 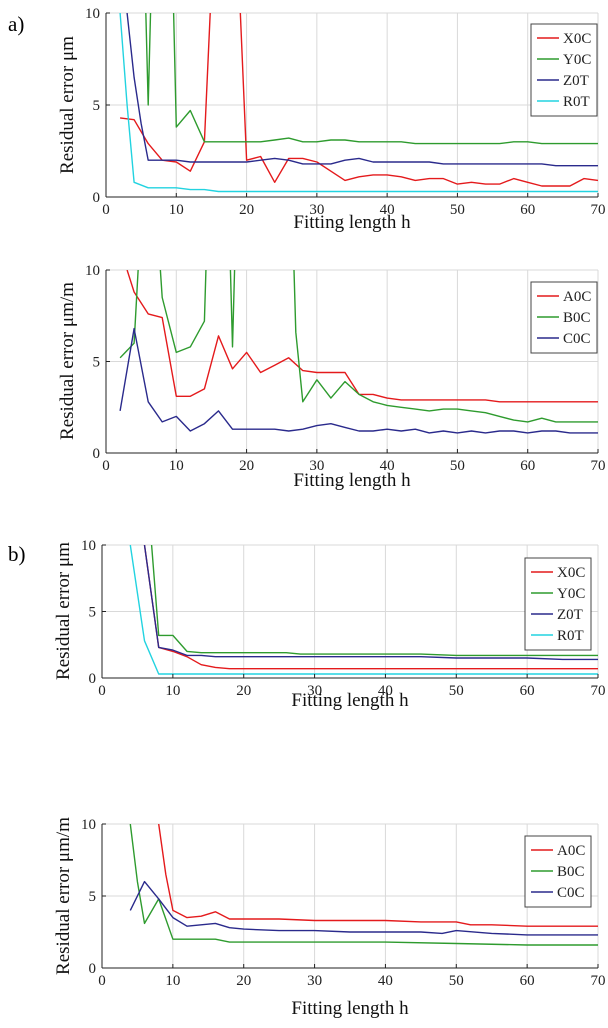 I want to click on legend-label: Y0C, so click(x=571, y=594).